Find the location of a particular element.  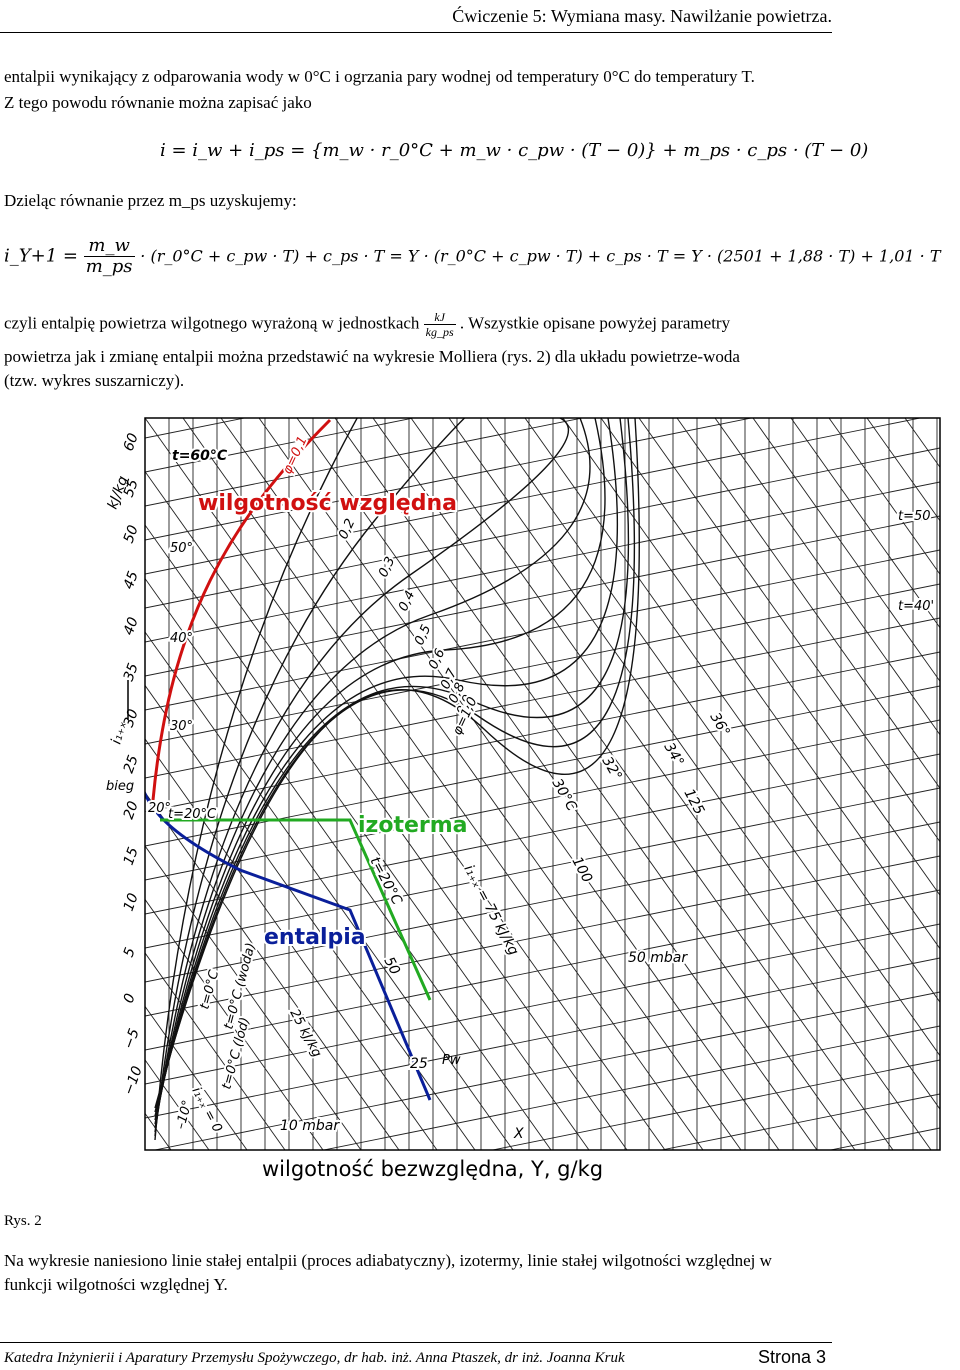

equation-2-denominator: m_ps is located at coordinates (109, 266).